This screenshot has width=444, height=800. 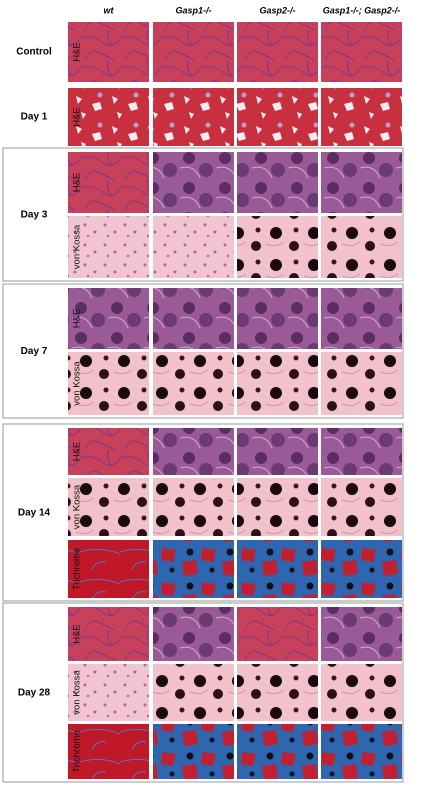 What do you see at coordinates (34, 351) in the screenshot?
I see `group-label: Day 7` at bounding box center [34, 351].